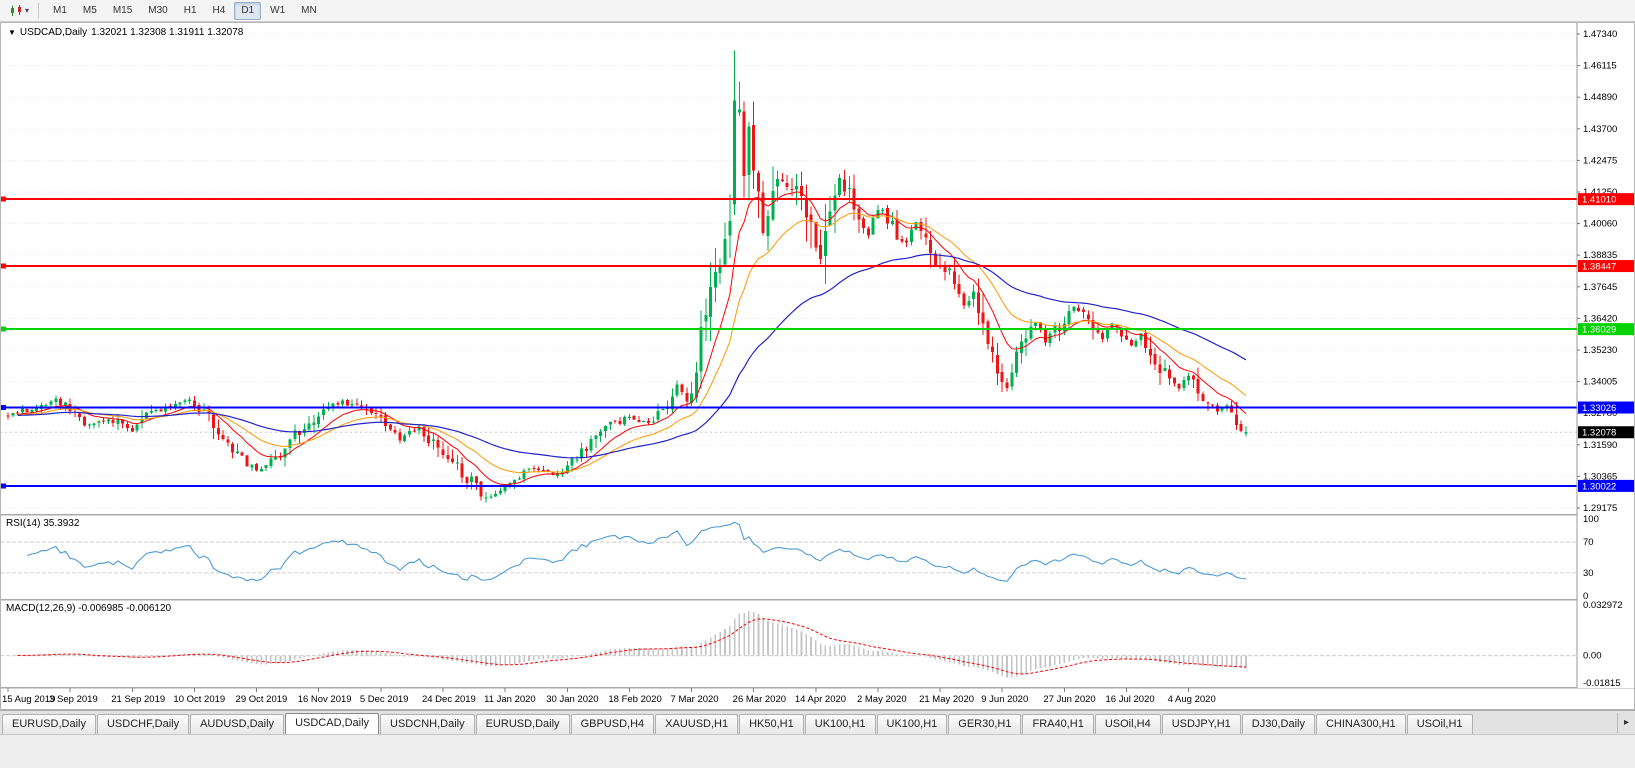 The image size is (1635, 768). What do you see at coordinates (632, 646) in the screenshot?
I see `macd-signal-line` at bounding box center [632, 646].